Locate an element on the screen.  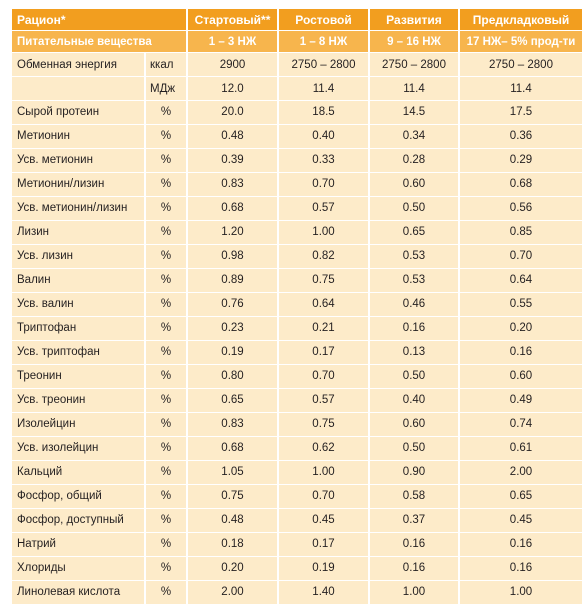
table-row: Изолейцин% 0.83 0.75 0.60 0.74 is located at coordinates (297, 424).